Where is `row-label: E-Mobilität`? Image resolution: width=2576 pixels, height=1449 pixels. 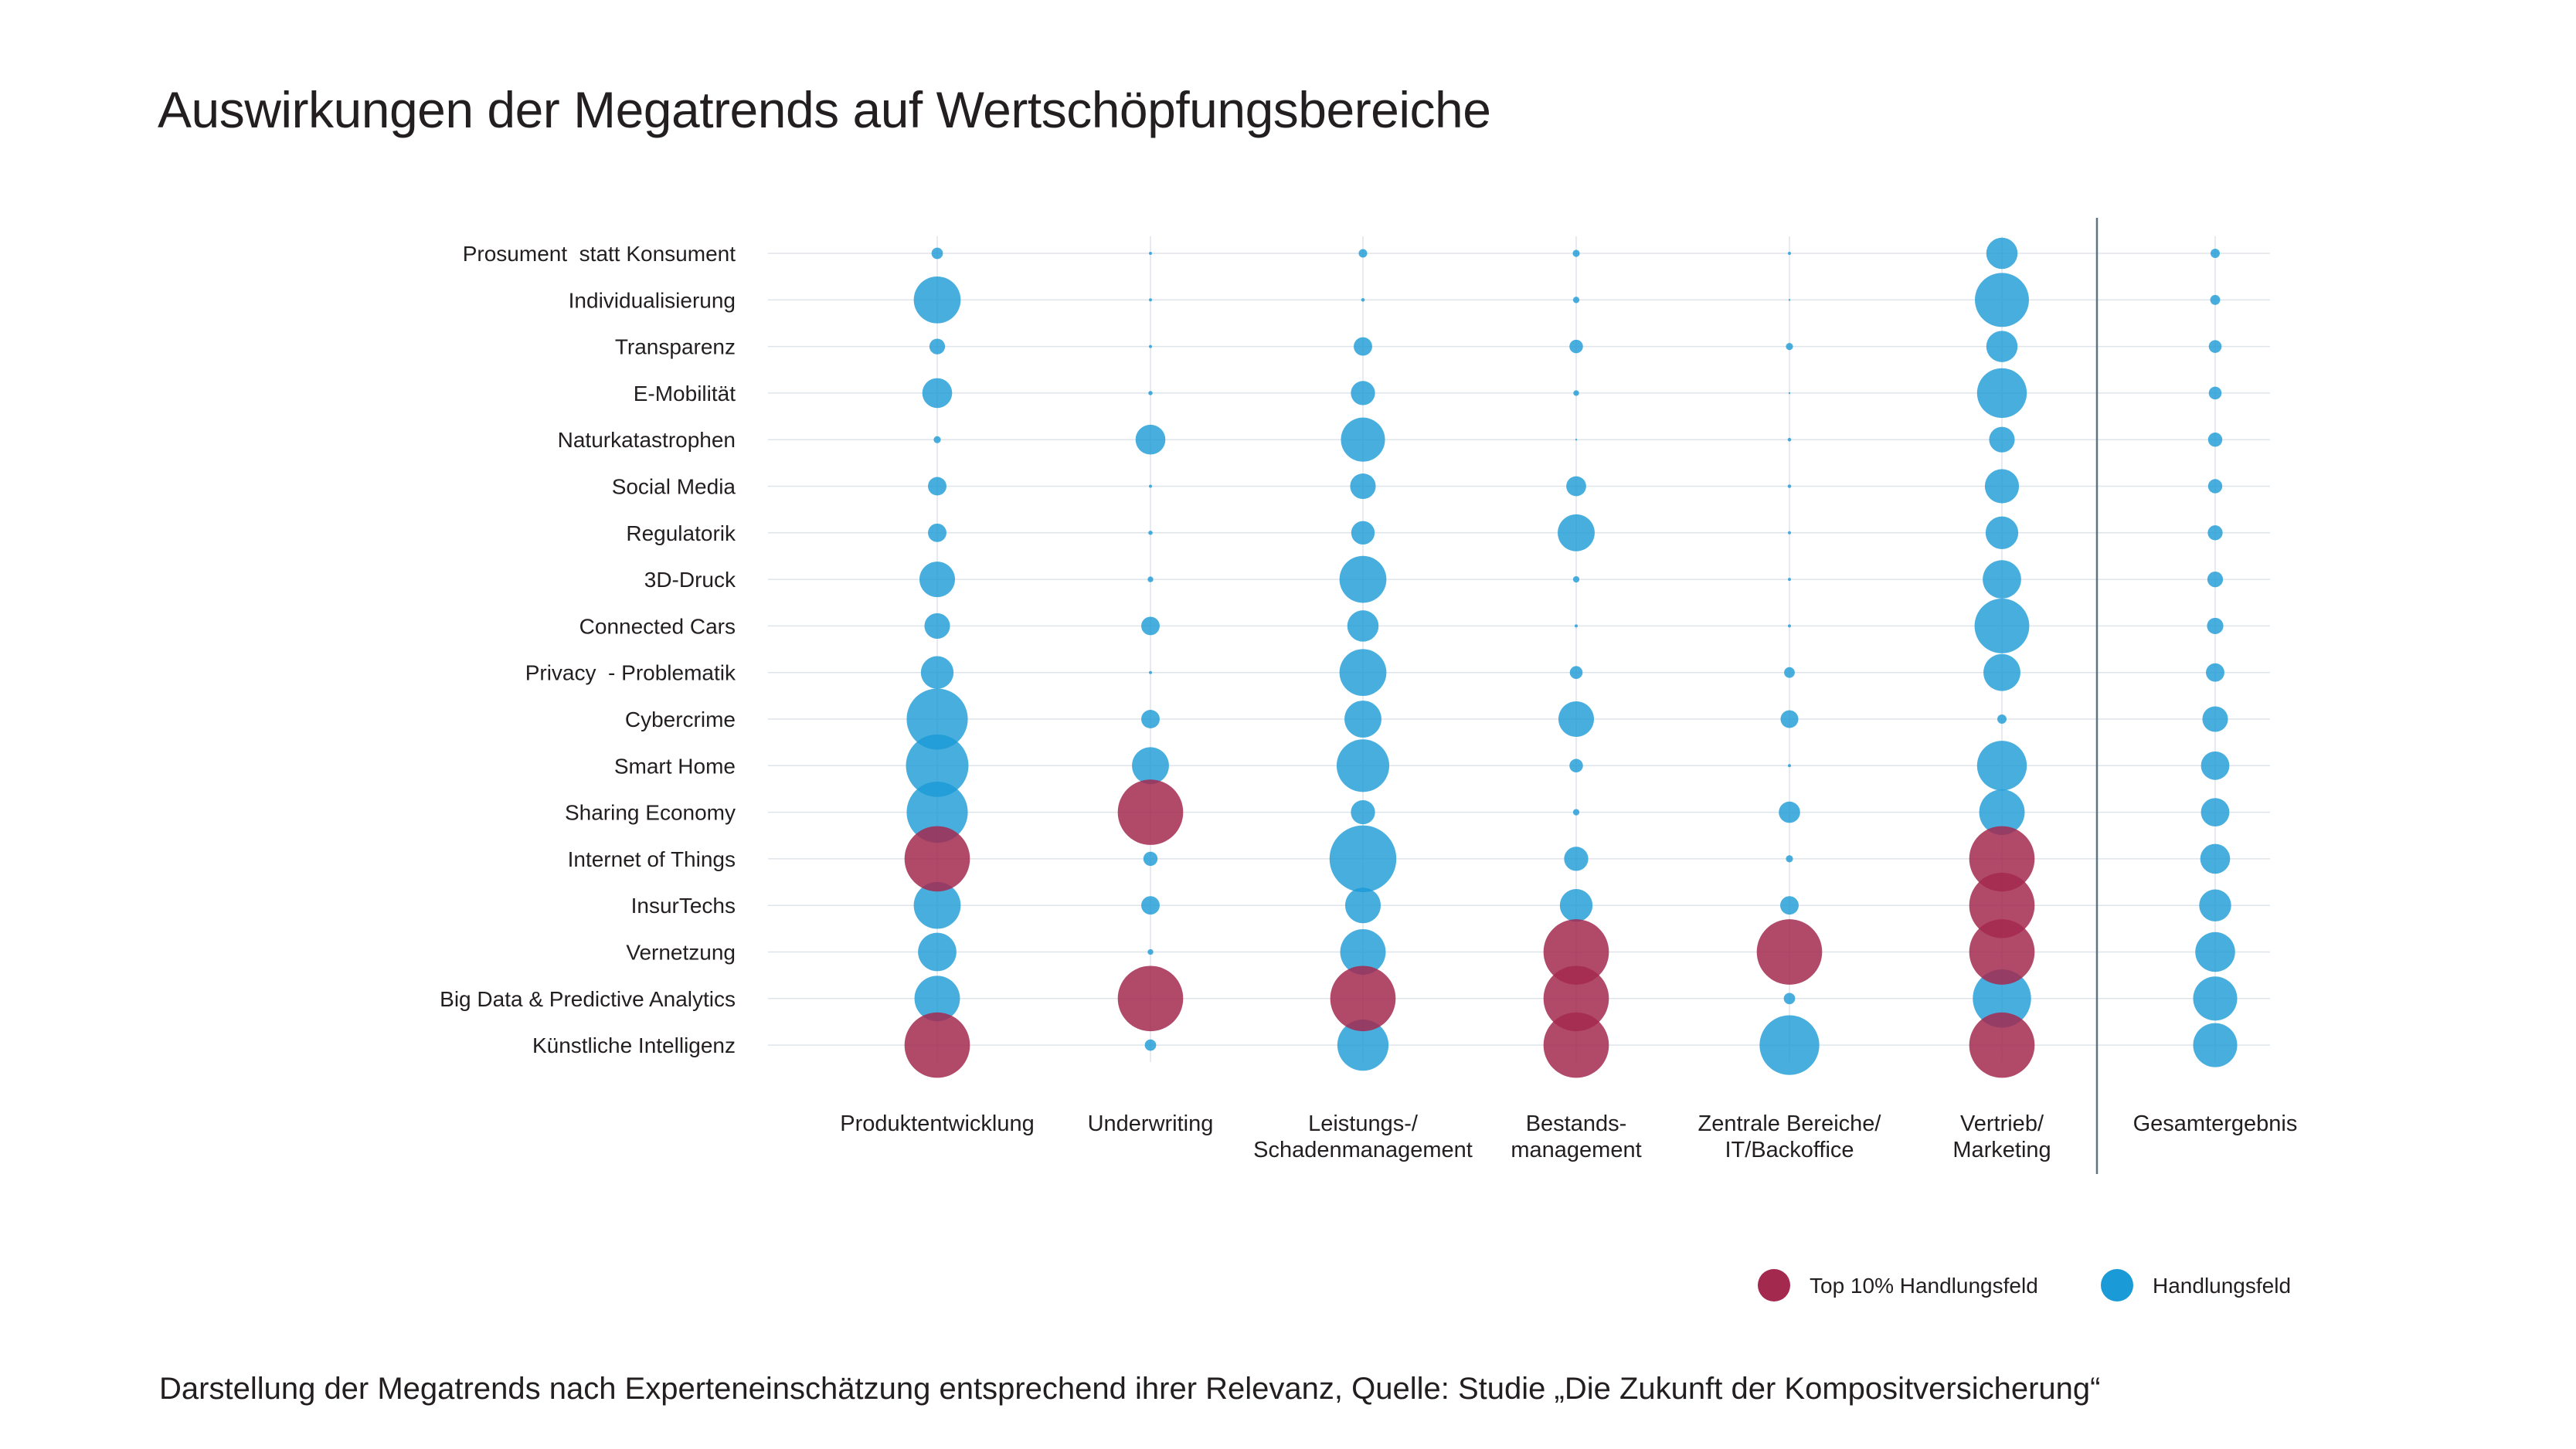
row-label: E-Mobilität is located at coordinates (685, 394).